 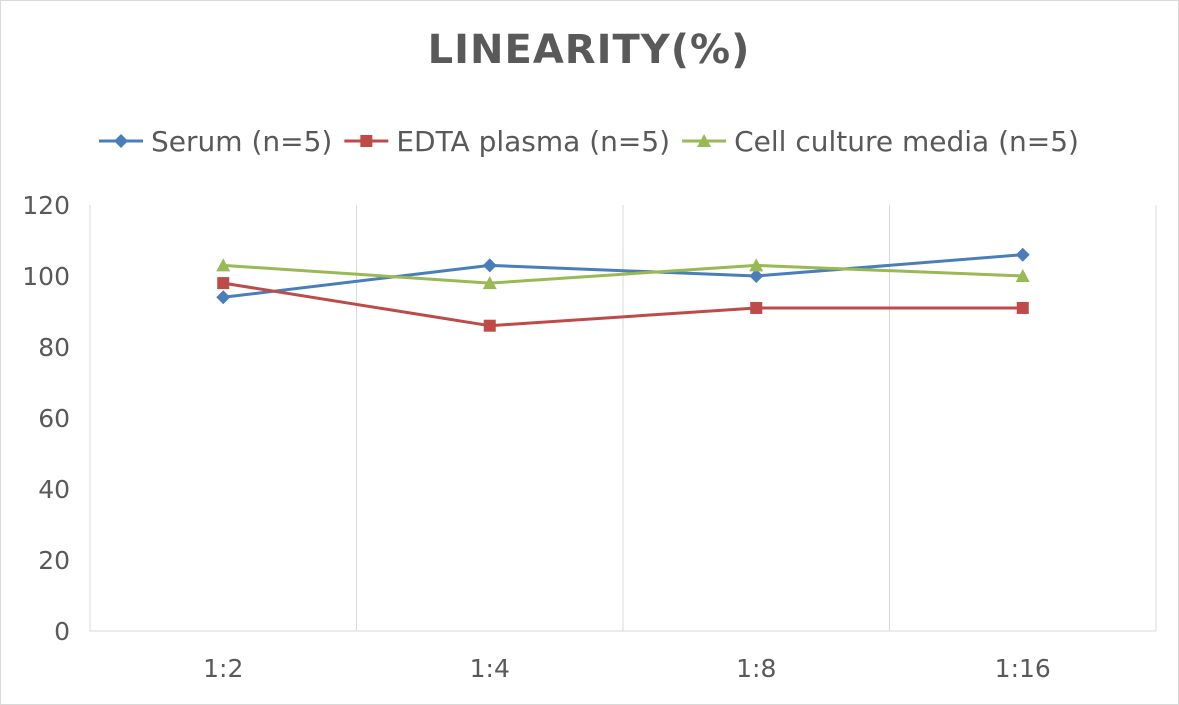 What do you see at coordinates (1023, 668) in the screenshot?
I see `x-tick-label: 1:16` at bounding box center [1023, 668].